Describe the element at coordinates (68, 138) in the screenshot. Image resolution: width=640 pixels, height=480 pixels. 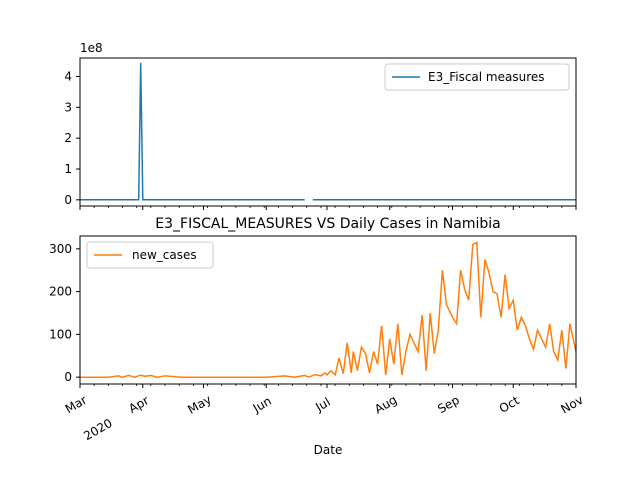
I see `top-y-tick-label: 2` at that location.